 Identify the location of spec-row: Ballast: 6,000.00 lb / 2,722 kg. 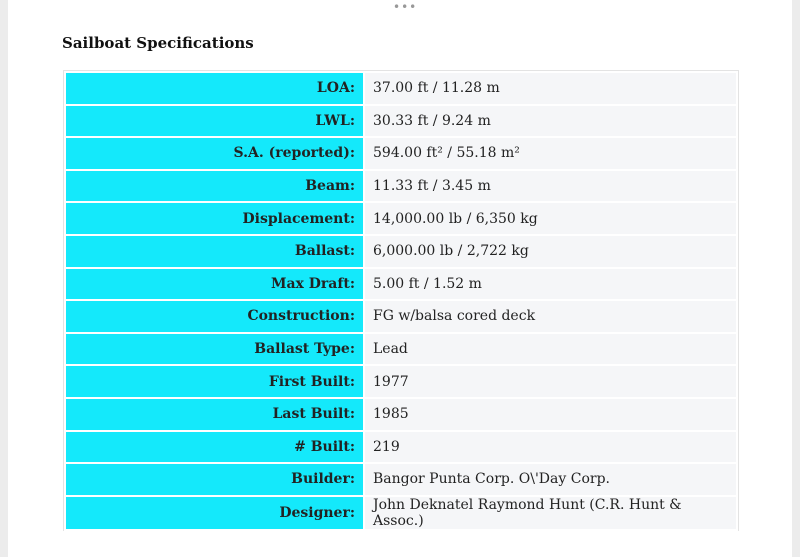
(401, 251).